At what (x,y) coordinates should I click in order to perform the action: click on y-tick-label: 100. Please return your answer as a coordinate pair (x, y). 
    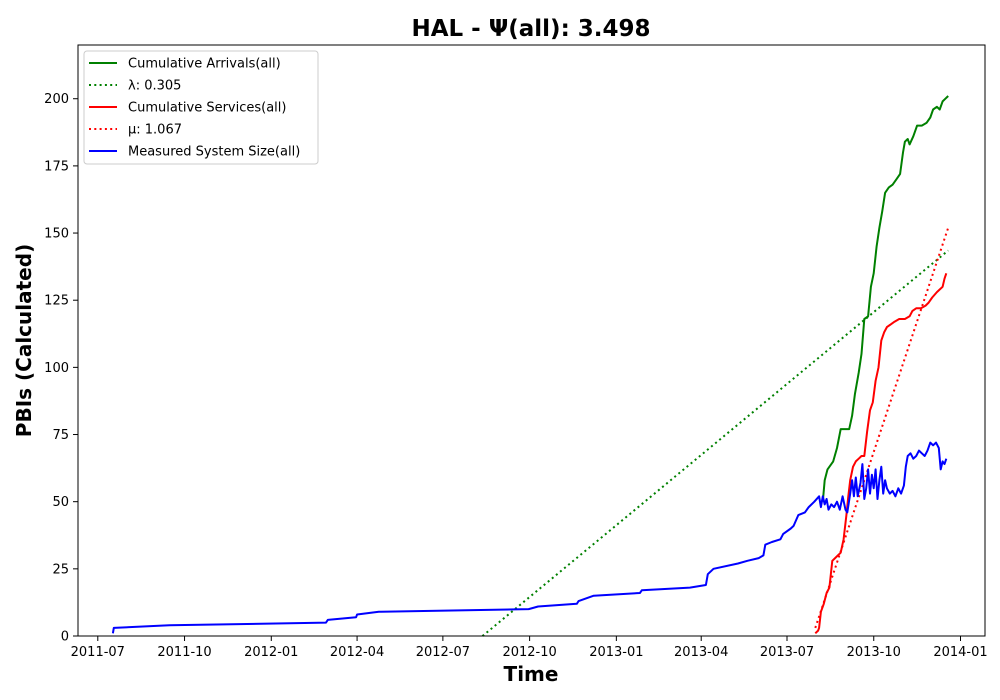
    Looking at the image, I should click on (56, 368).